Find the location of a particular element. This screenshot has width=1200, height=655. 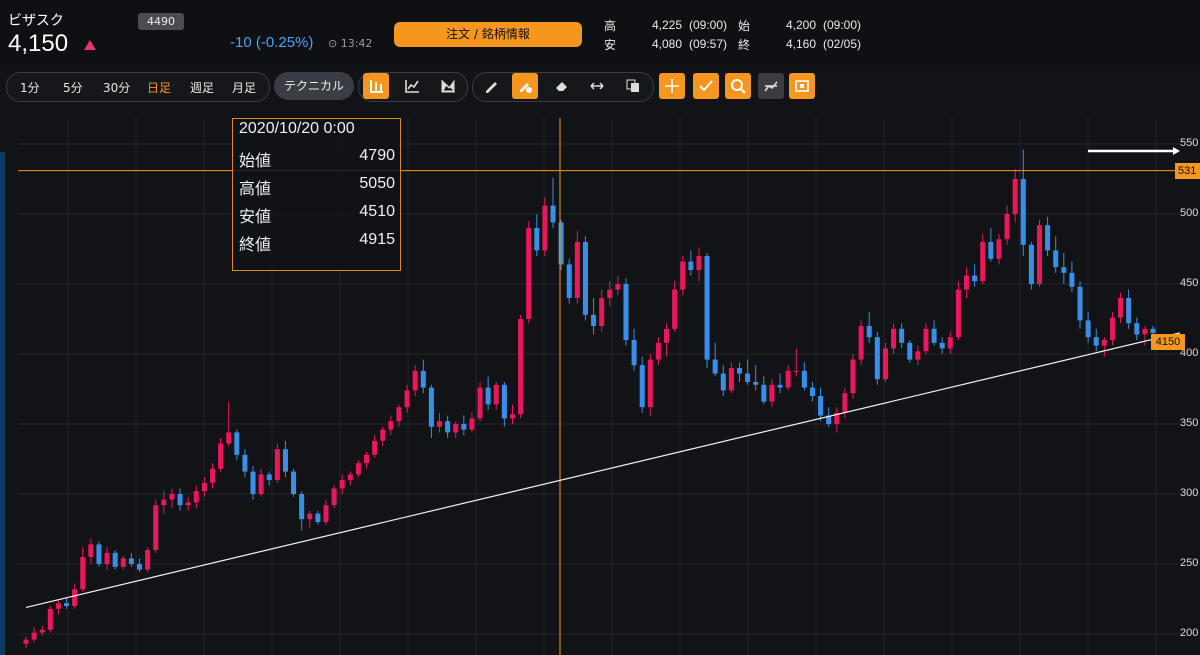

left-scroll-edge is located at coordinates (2, 403).